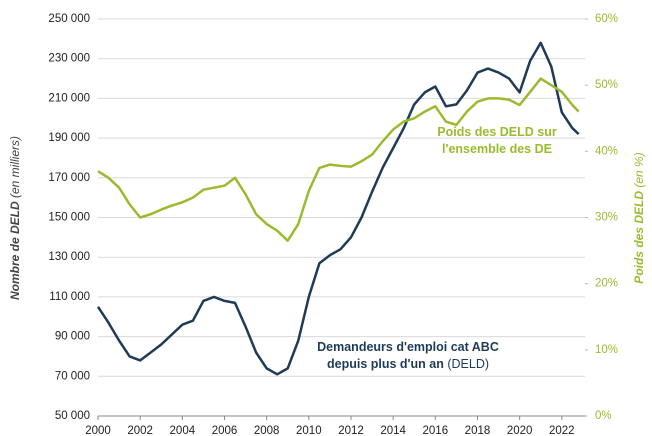 The image size is (652, 436). Describe the element at coordinates (15, 250) in the screenshot. I see `y-axis-title-main: Nombre de DELD` at that location.